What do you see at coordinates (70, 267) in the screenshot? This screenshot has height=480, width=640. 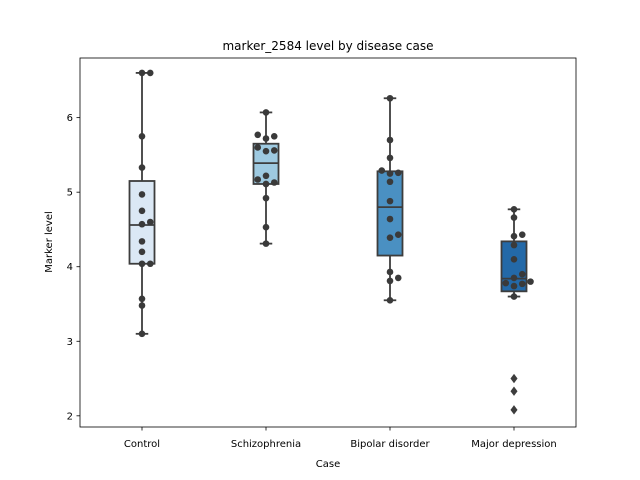 I see `y-tick-label: 4` at bounding box center [70, 267].